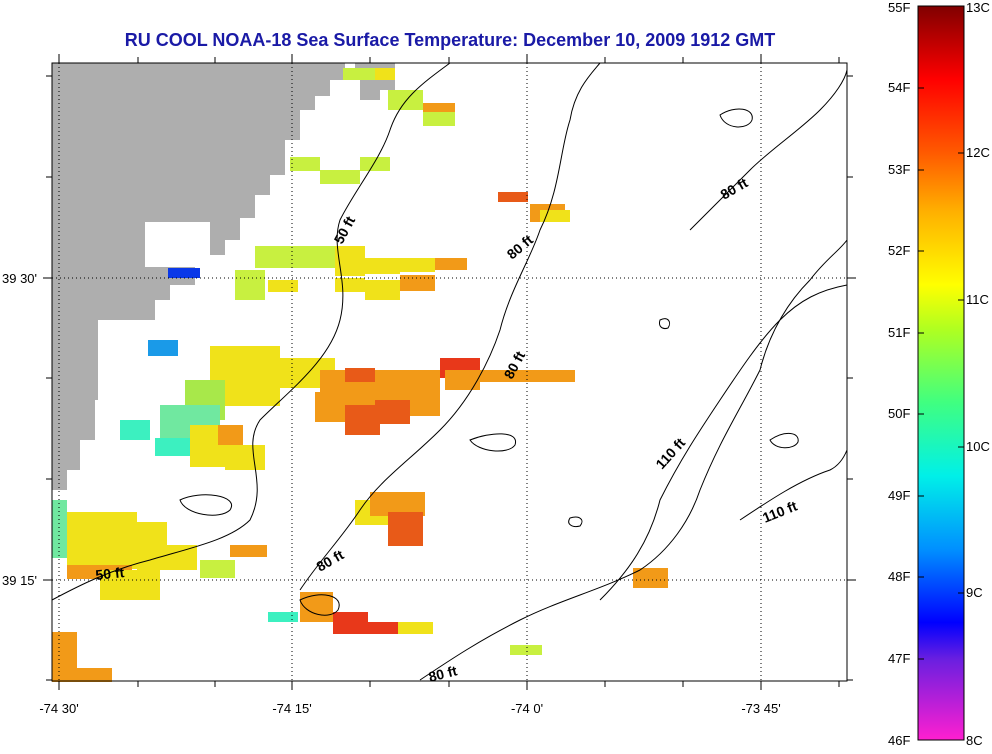 The image size is (992, 754). What do you see at coordinates (899, 87) in the screenshot?
I see `colorbar-f-label: 54F` at bounding box center [899, 87].